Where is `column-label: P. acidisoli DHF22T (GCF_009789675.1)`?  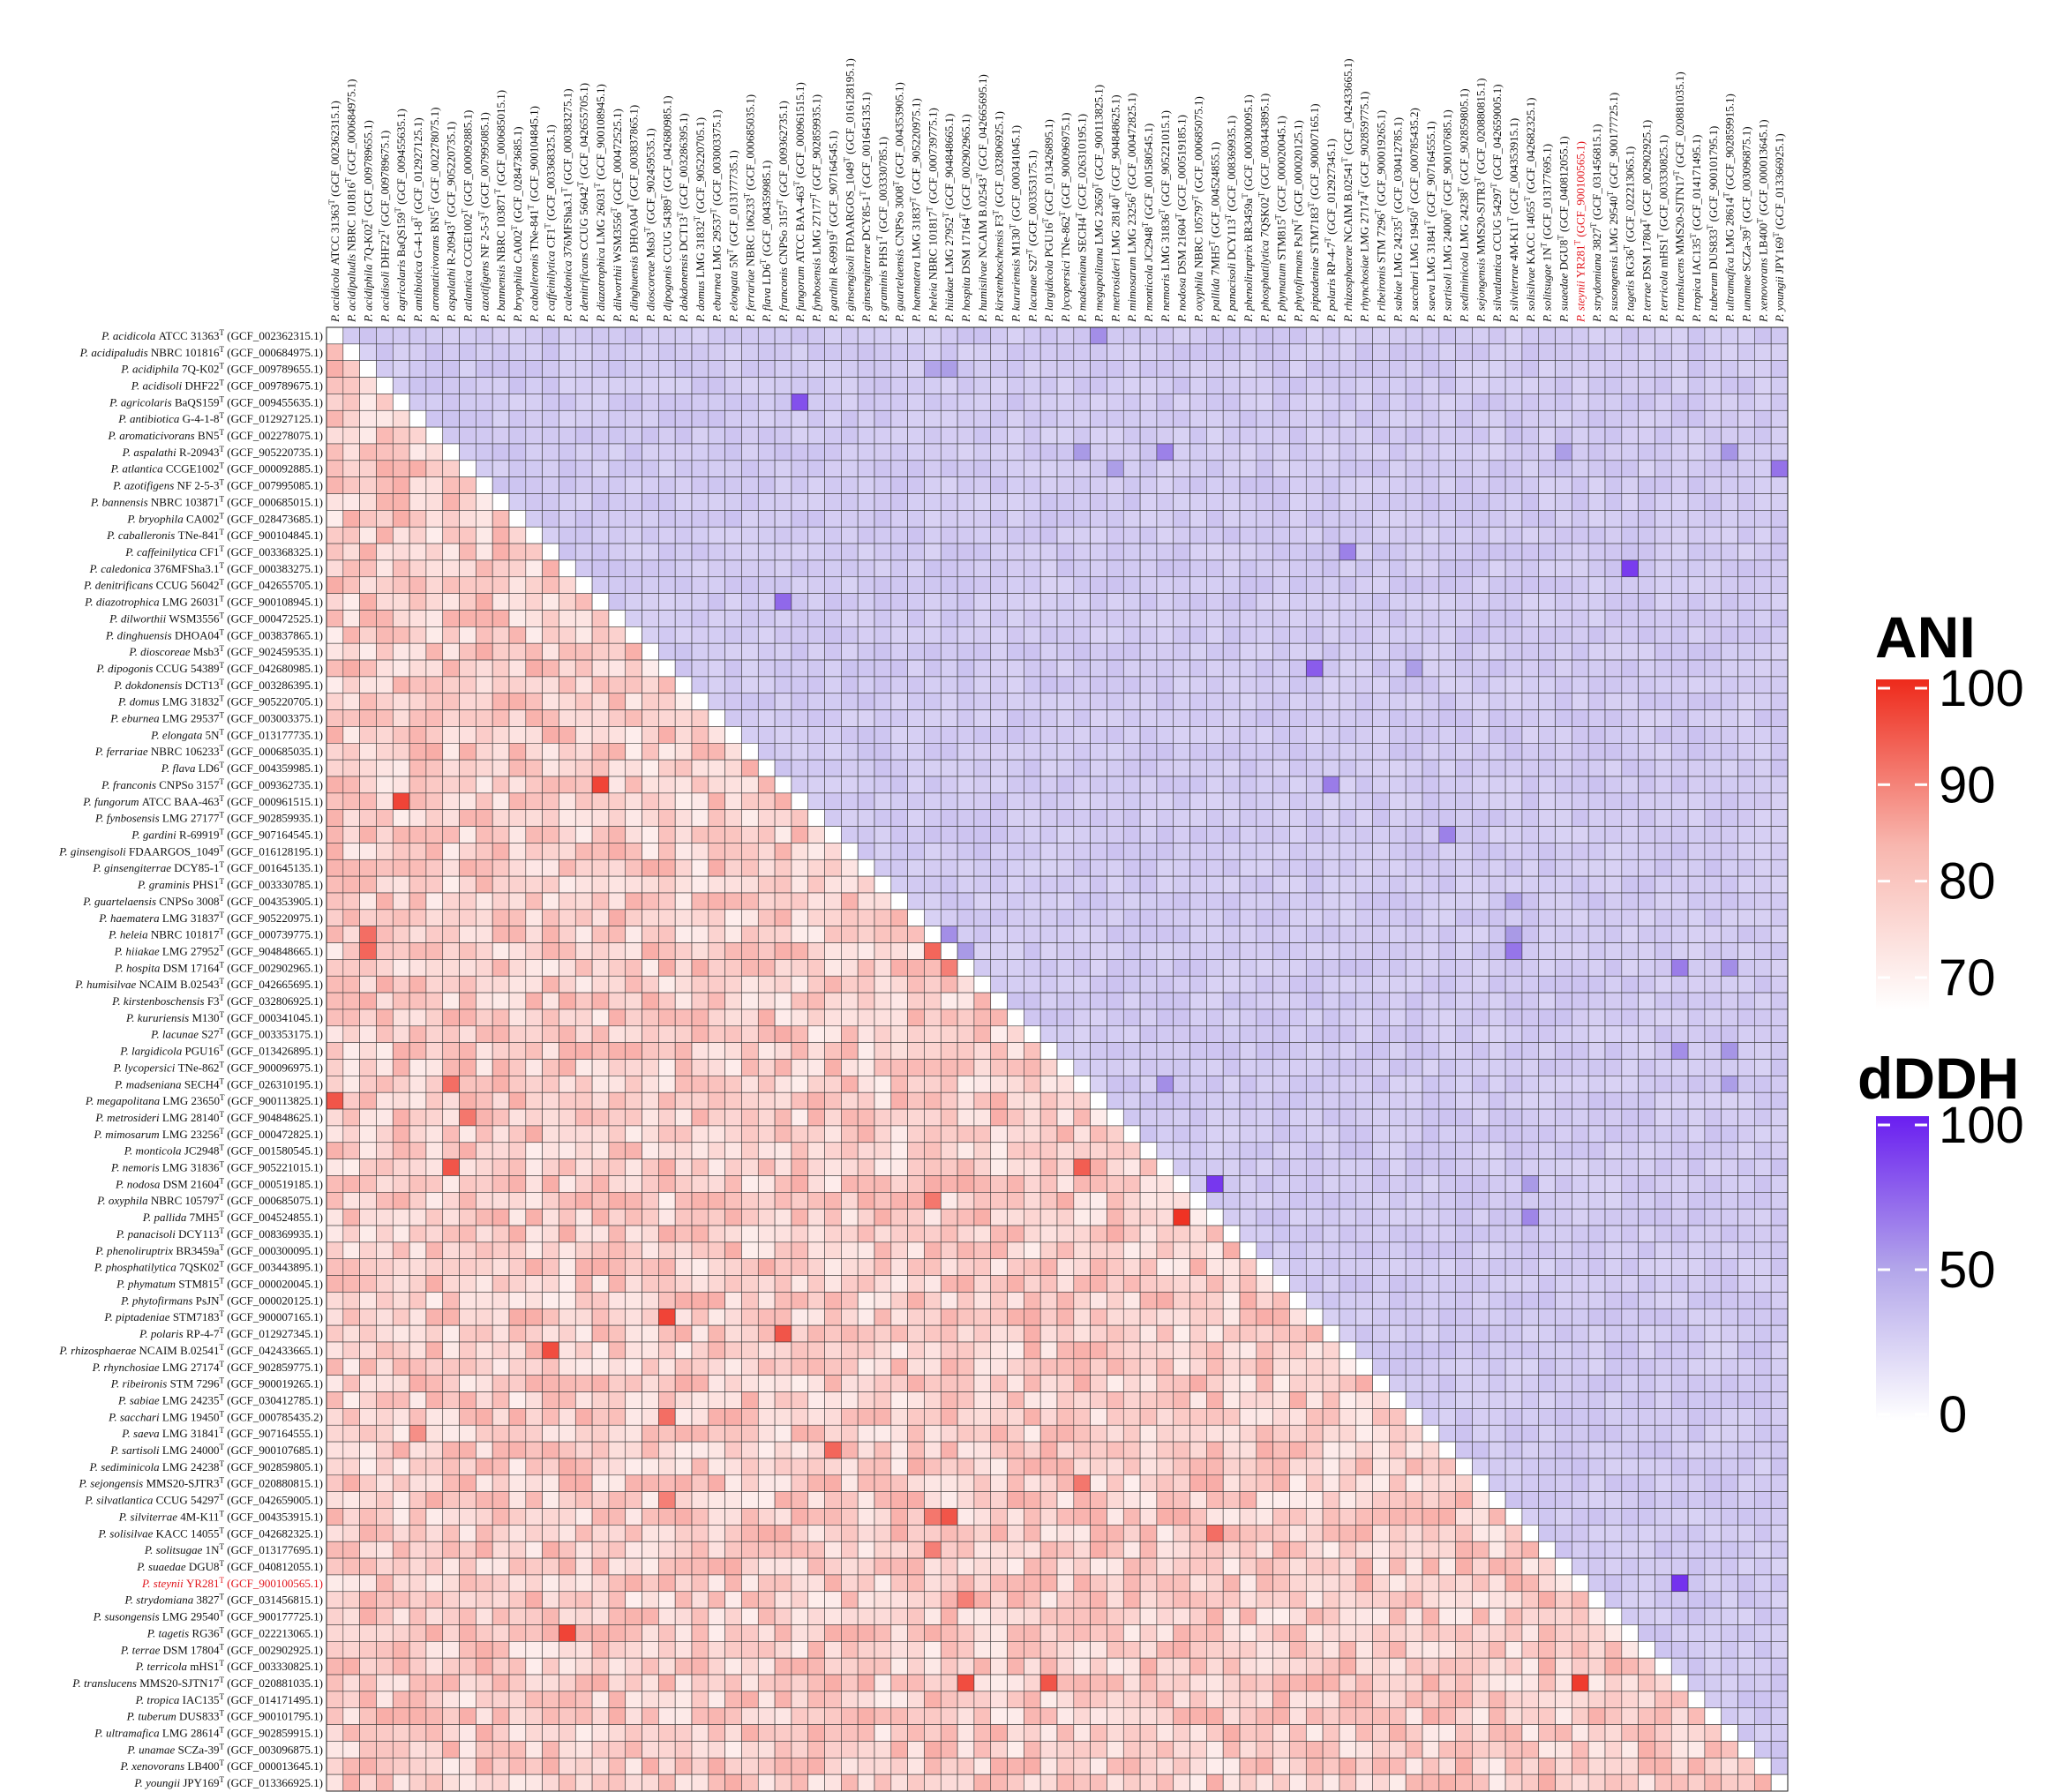 column-label: P. acidisoli DHF22T (GCF_009789675.1) is located at coordinates (384, 227).